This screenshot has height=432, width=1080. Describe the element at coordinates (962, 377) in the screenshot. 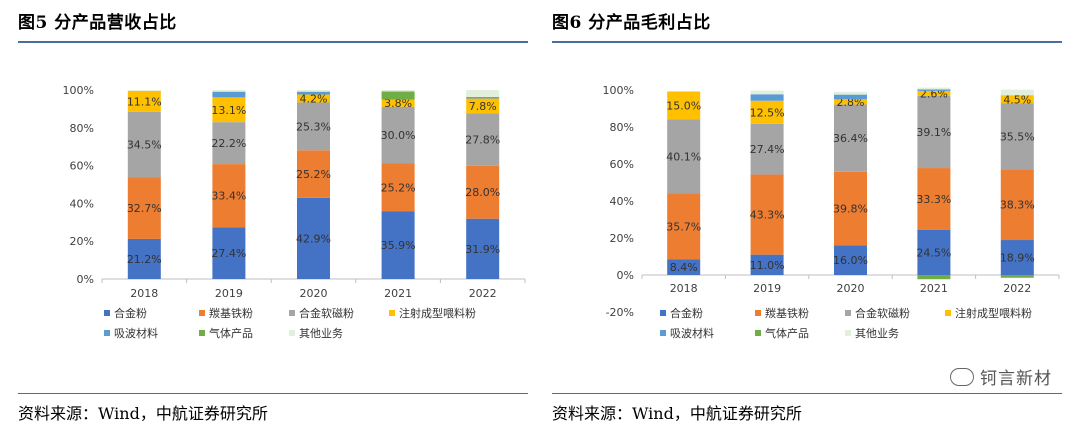

I see `wechat-icon` at that location.